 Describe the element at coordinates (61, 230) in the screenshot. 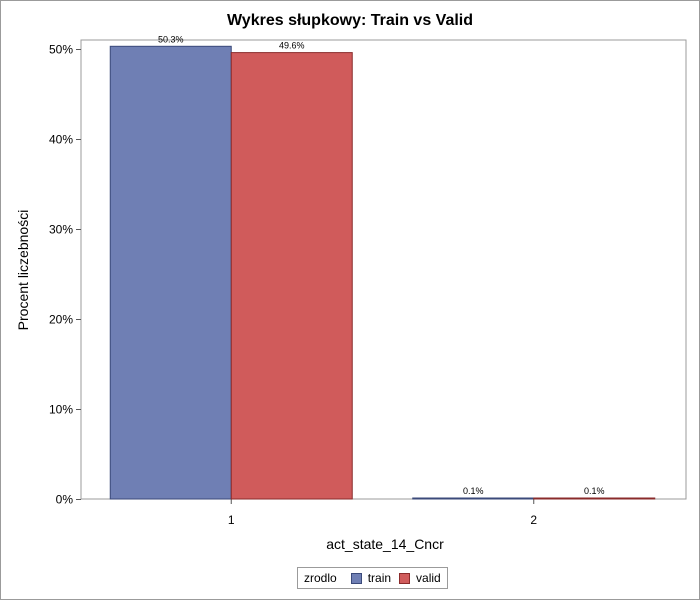

I see `y-tick-label: 30%` at that location.